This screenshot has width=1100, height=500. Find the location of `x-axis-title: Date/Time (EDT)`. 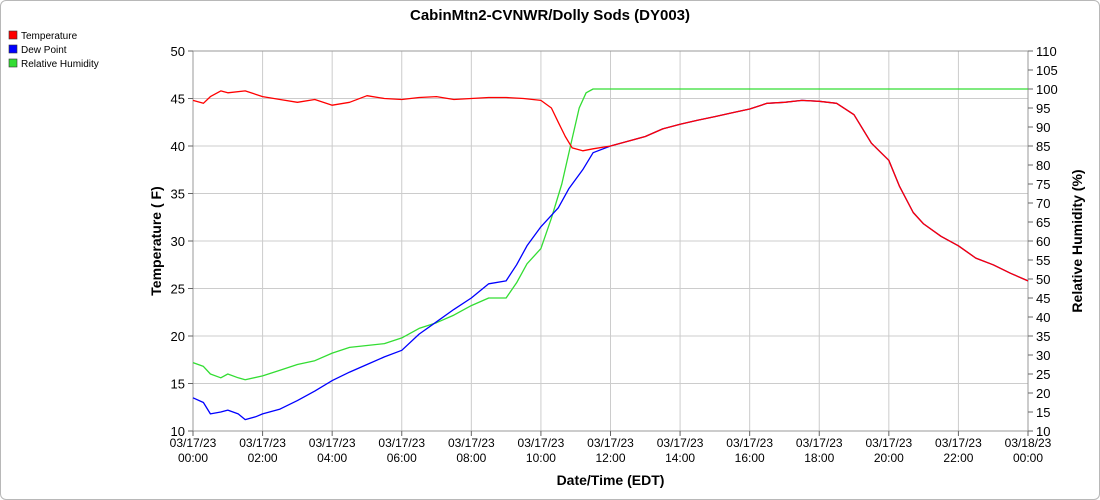

x-axis-title: Date/Time (EDT) is located at coordinates (611, 480).